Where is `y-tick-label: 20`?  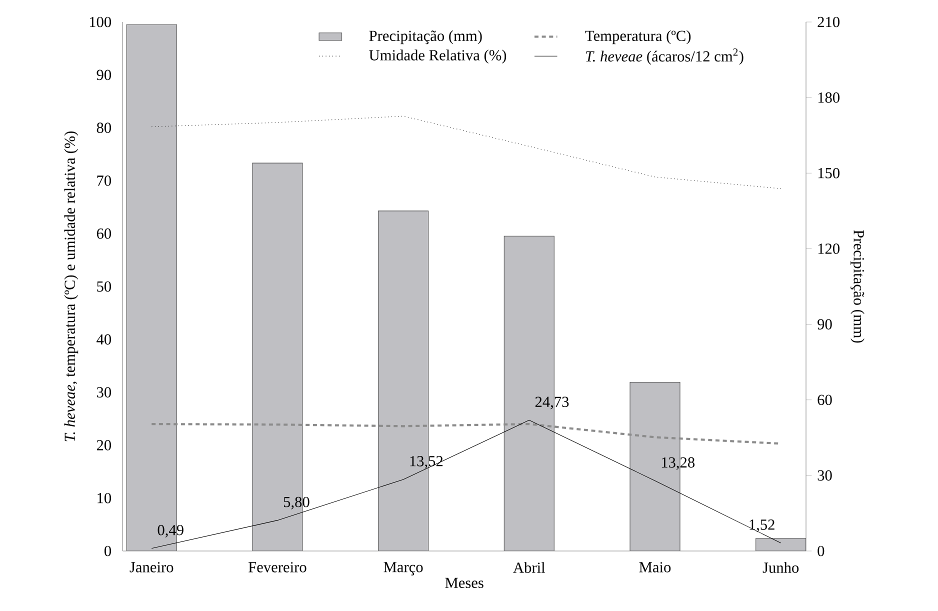
y-tick-label: 20 is located at coordinates (104, 445).